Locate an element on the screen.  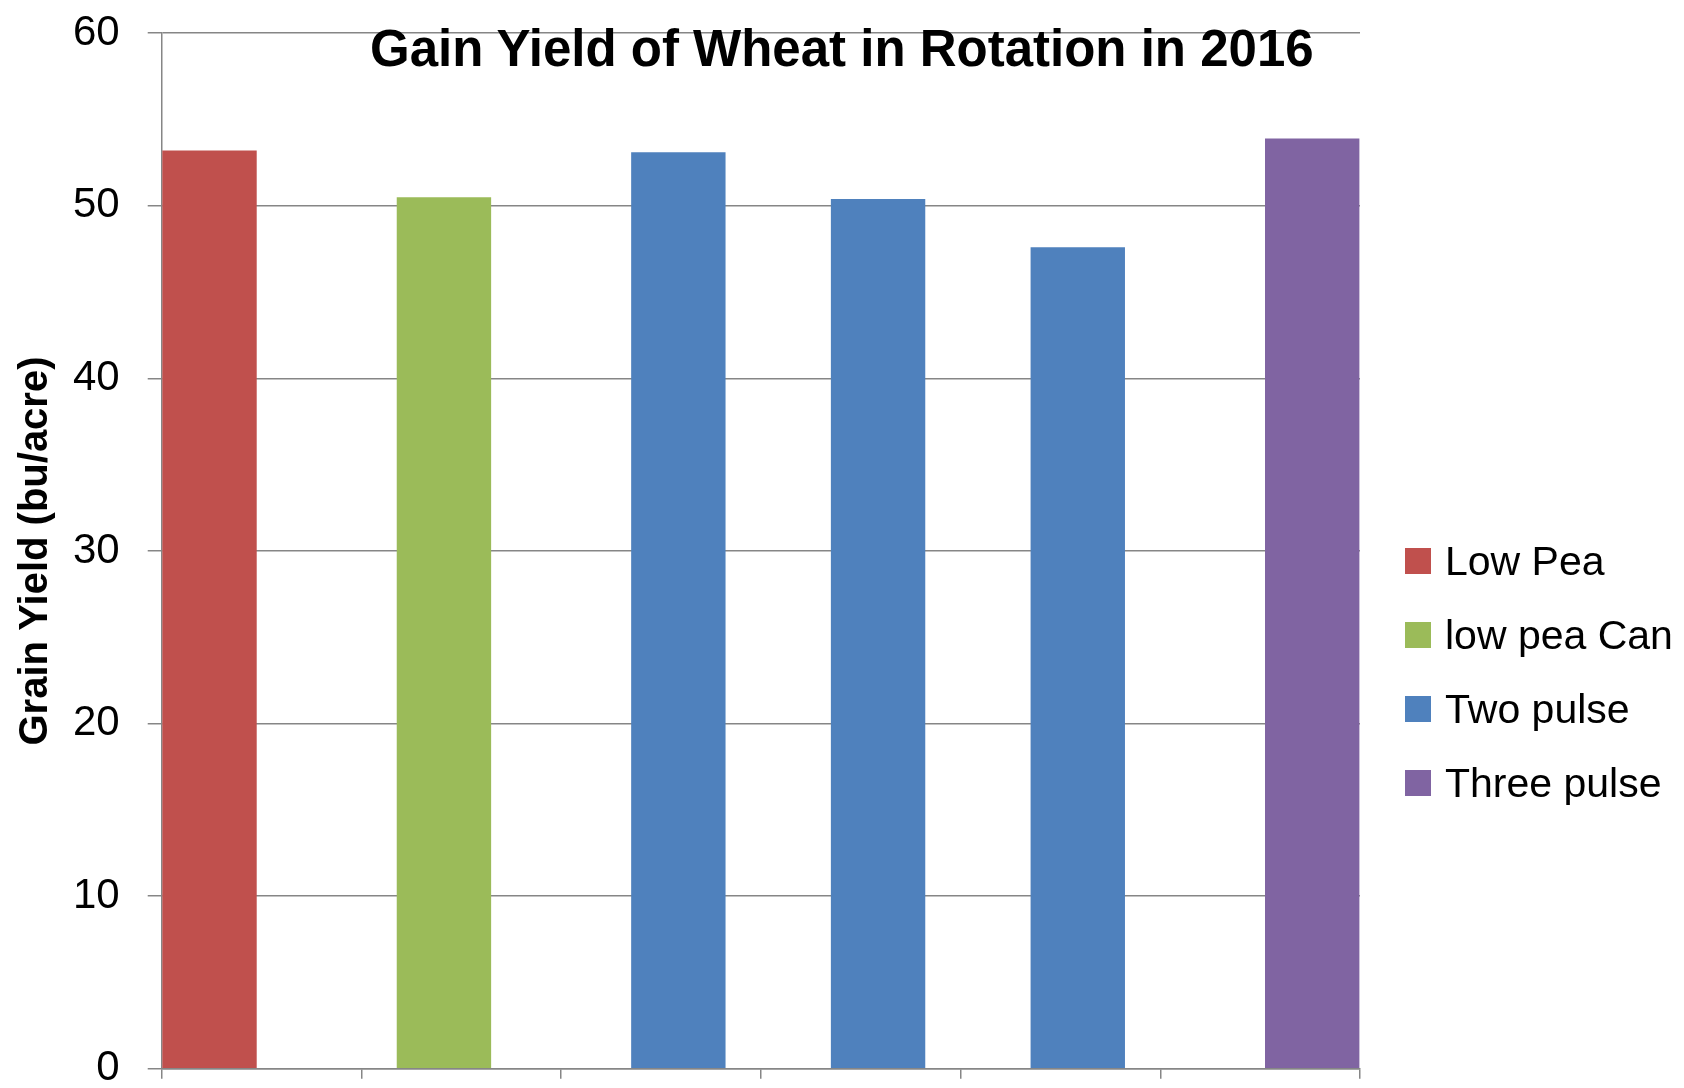
y-tick-label: 10 is located at coordinates (96, 893).